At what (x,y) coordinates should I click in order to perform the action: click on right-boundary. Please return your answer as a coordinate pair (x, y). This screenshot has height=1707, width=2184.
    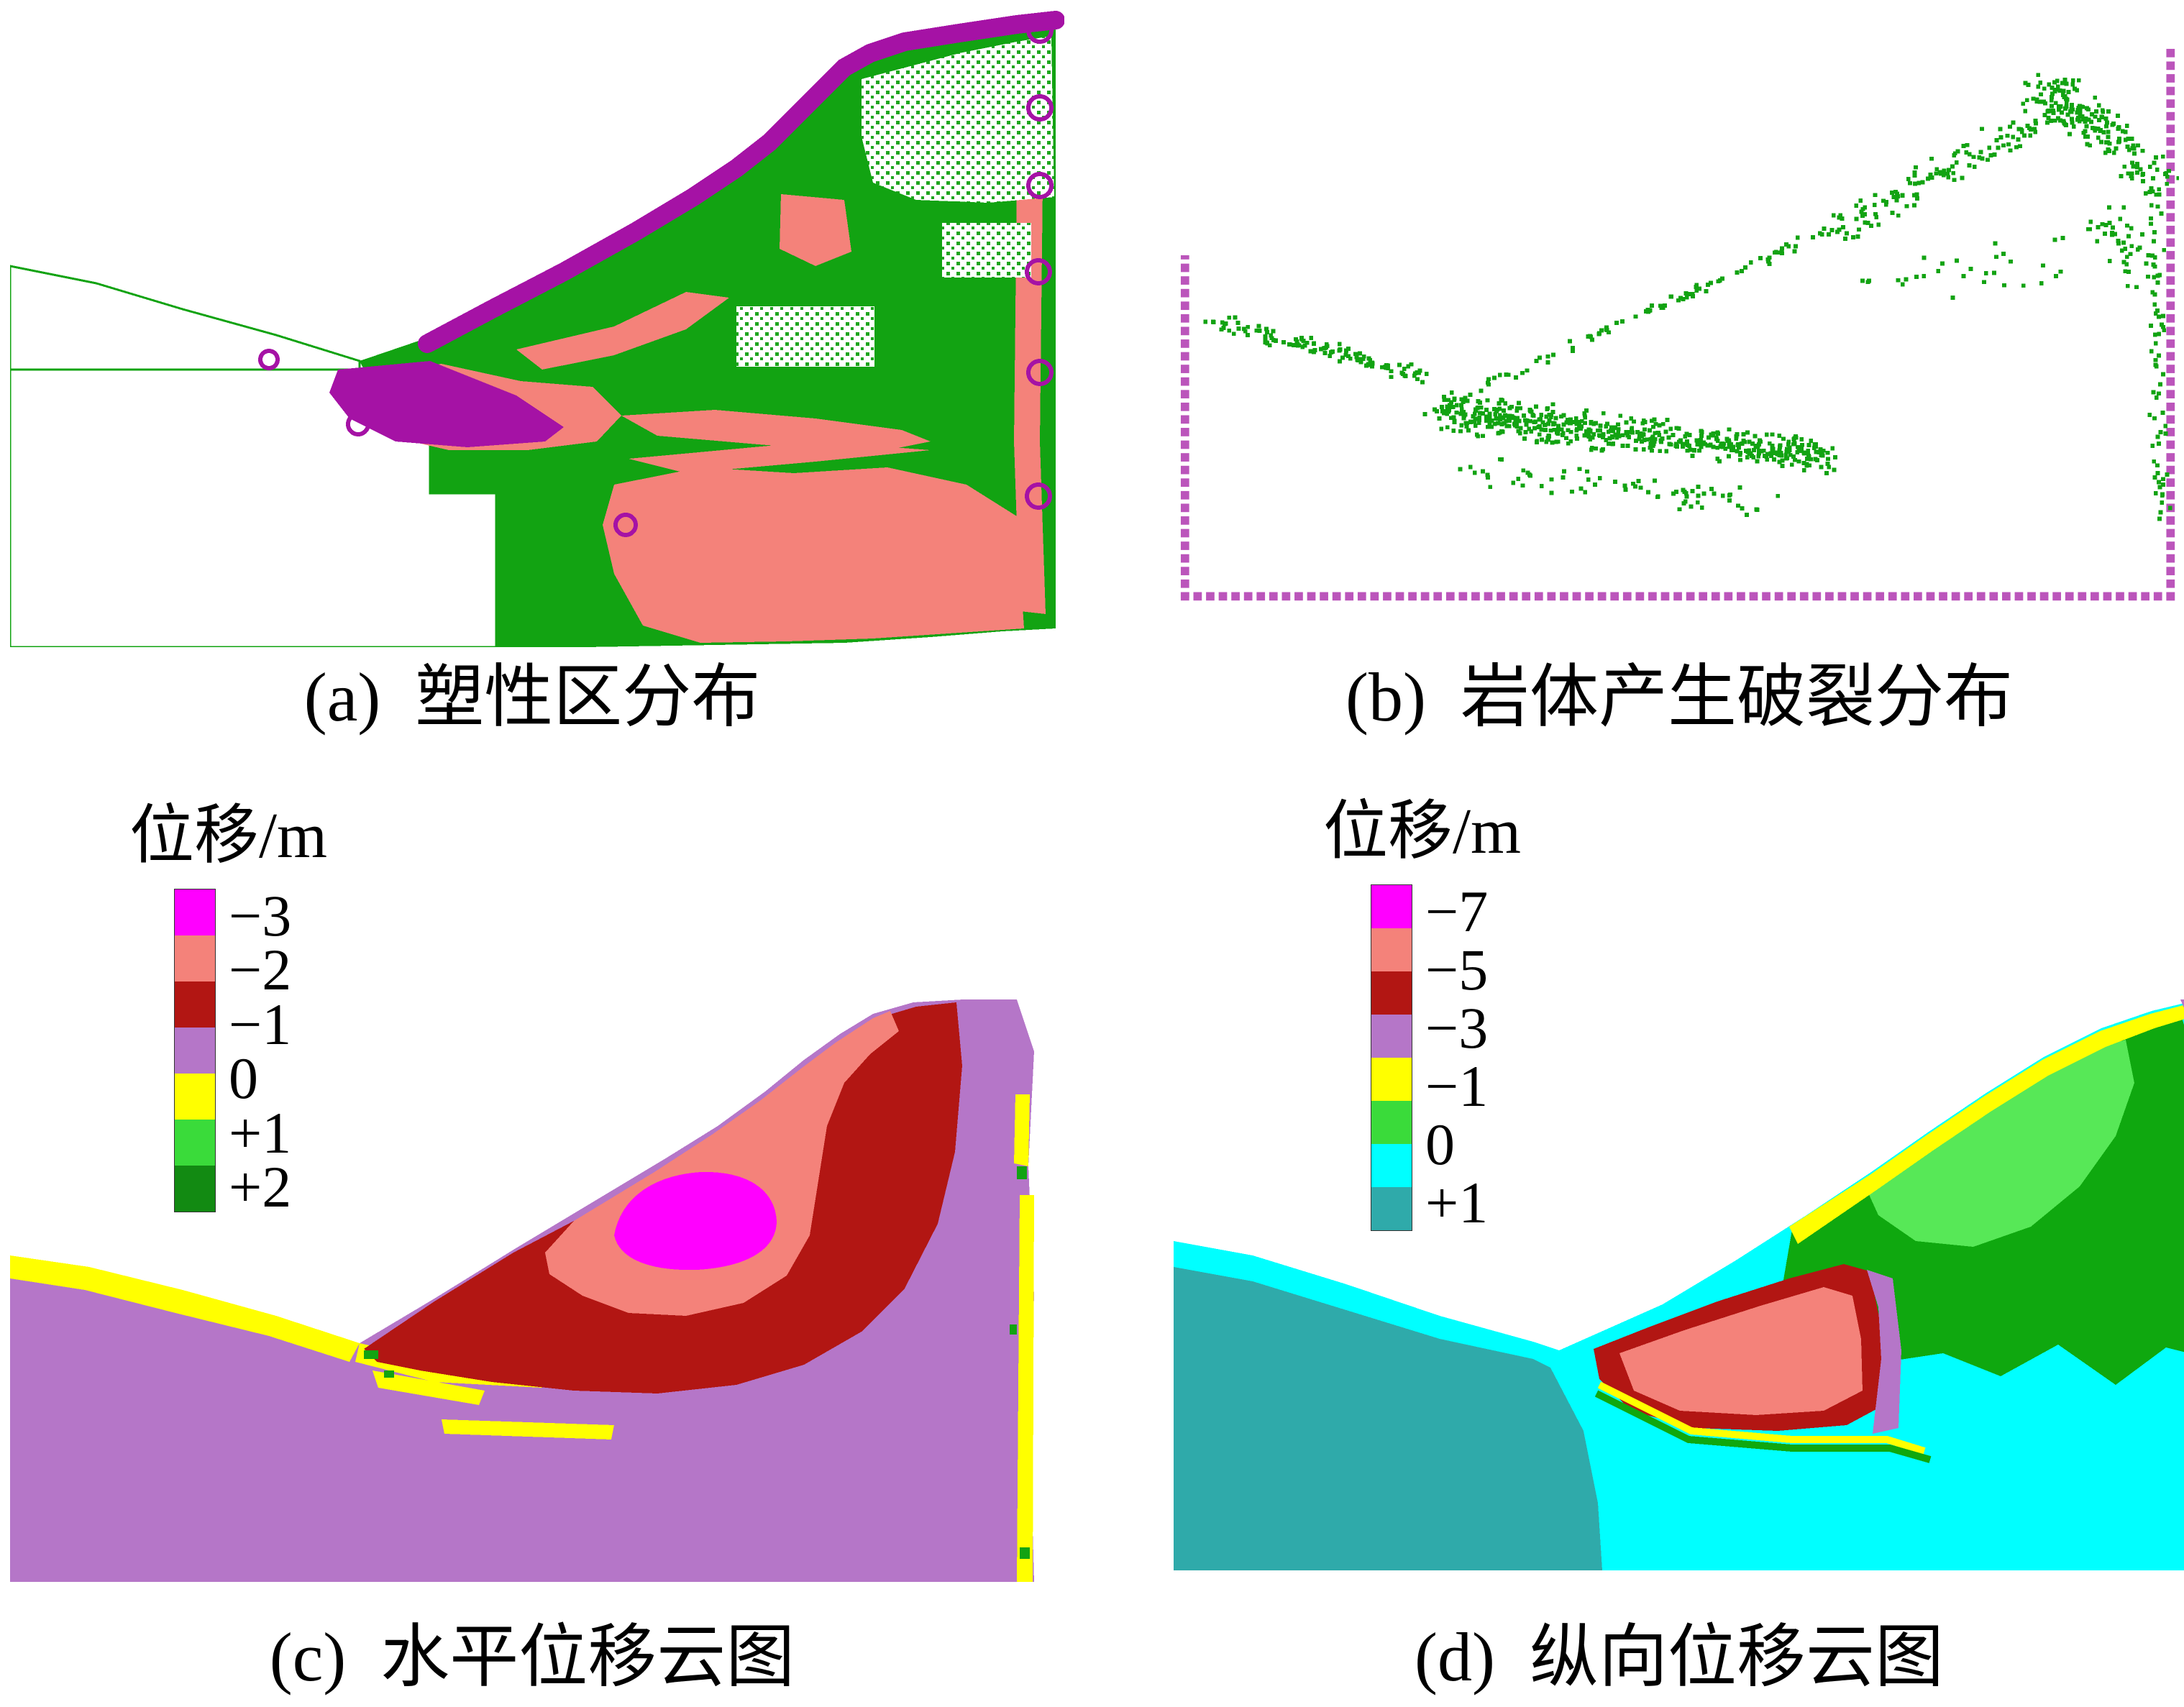
    Looking at the image, I should click on (2172, 326).